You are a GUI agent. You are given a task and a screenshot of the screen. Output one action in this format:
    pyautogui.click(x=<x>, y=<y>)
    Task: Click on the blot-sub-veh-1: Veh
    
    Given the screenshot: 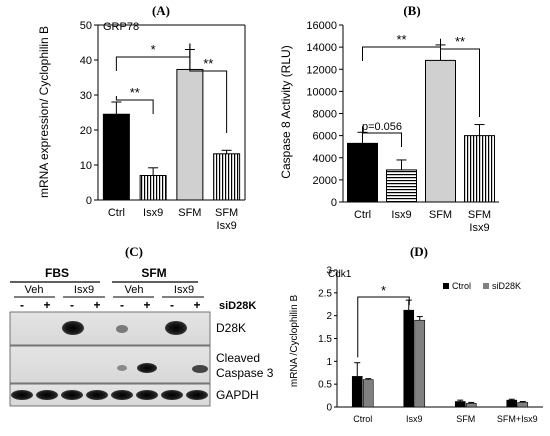 What is the action you would take?
    pyautogui.click(x=34, y=290)
    